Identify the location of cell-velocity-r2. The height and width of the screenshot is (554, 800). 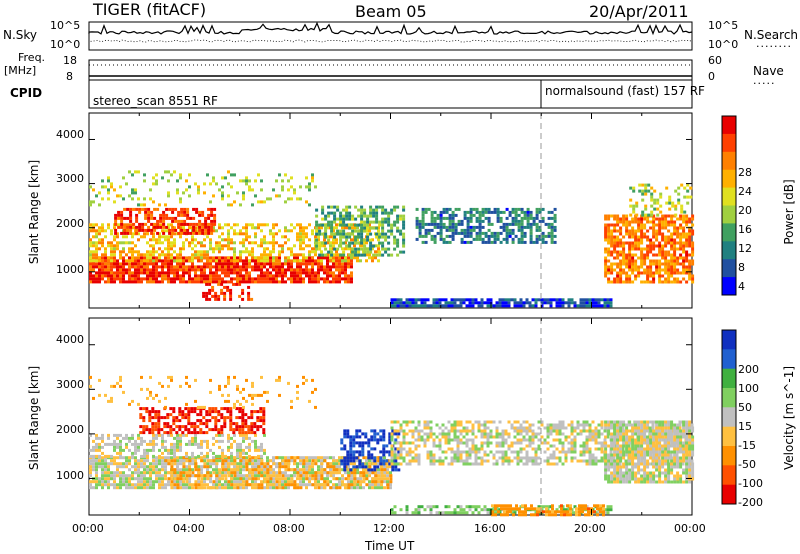
(213, 444).